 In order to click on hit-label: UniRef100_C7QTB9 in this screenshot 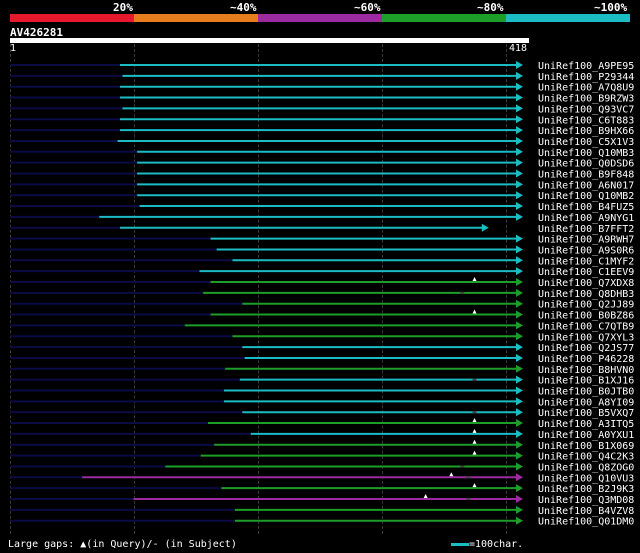, I will do `click(586, 326)`.